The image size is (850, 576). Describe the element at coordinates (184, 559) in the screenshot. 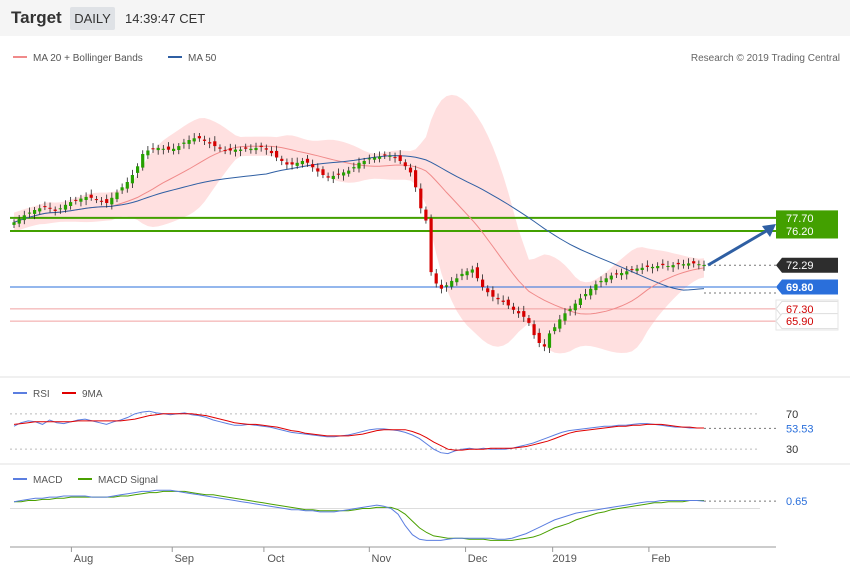

I see `x-axis-label: Sep` at that location.